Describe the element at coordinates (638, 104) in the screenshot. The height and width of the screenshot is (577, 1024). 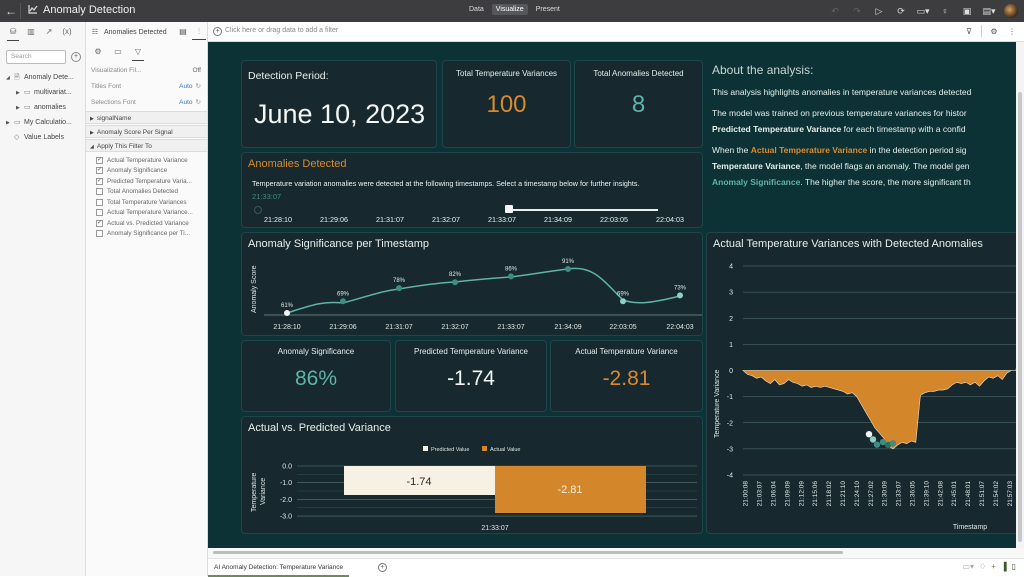
I see `total-anomalies-card: Total Anomalies Detected 8` at that location.